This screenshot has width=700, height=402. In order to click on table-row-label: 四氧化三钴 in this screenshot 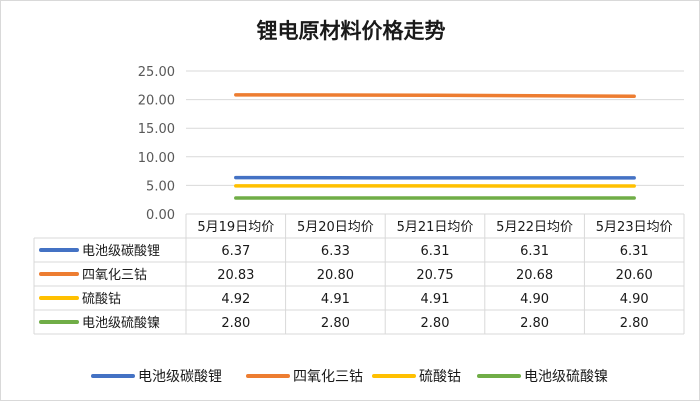, I will do `click(114, 275)`.